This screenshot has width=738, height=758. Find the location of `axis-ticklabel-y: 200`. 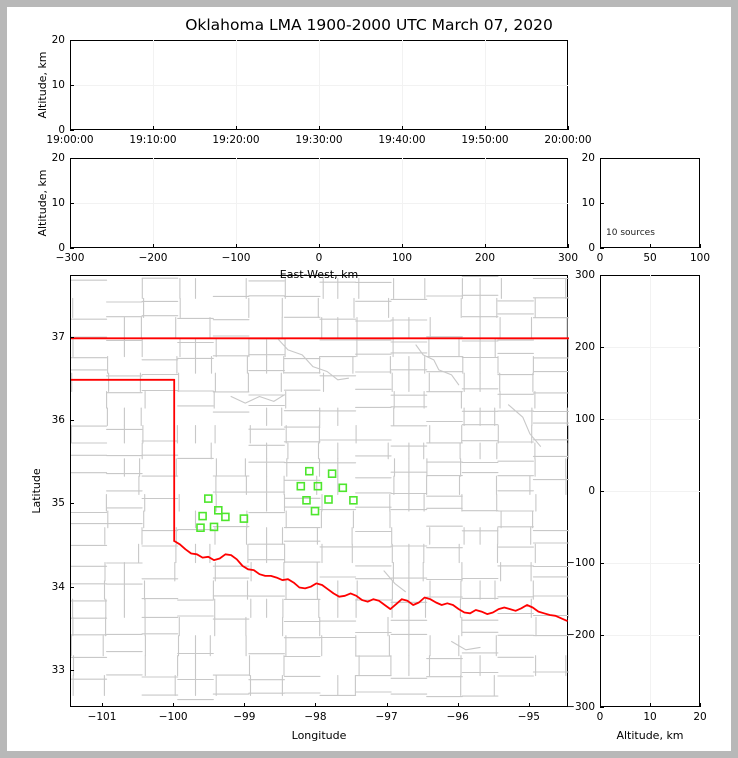

axis-ticklabel-y: 200 is located at coordinates (584, 347).